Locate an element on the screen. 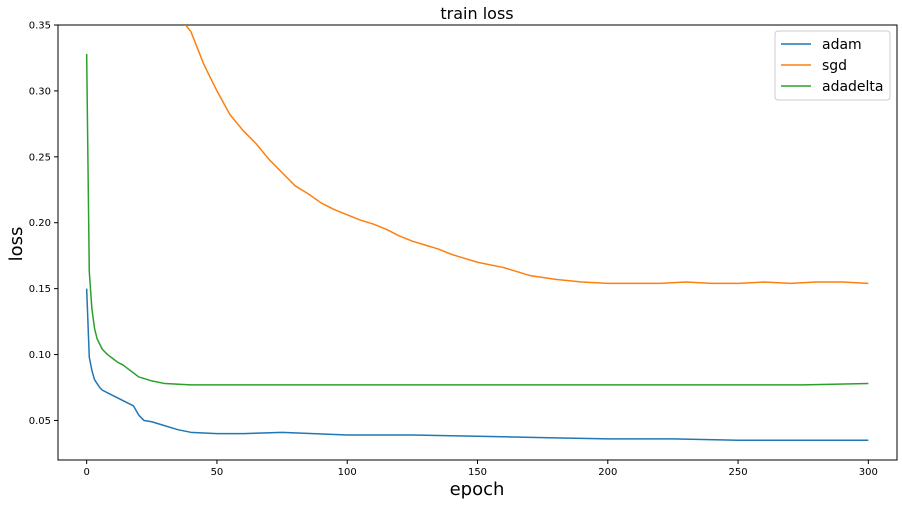 The height and width of the screenshot is (506, 902). x-tick-label: 50 is located at coordinates (217, 472).